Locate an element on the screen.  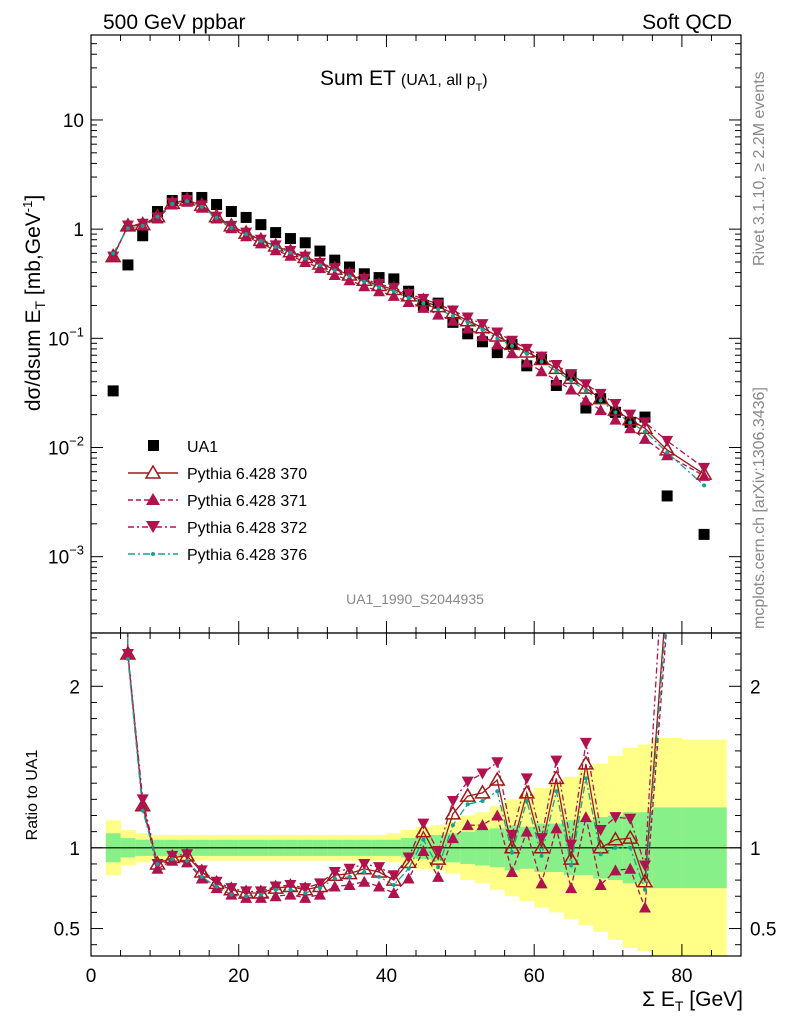
ratio-y-axis-label: Ratio to UA1 is located at coordinates (32, 795).